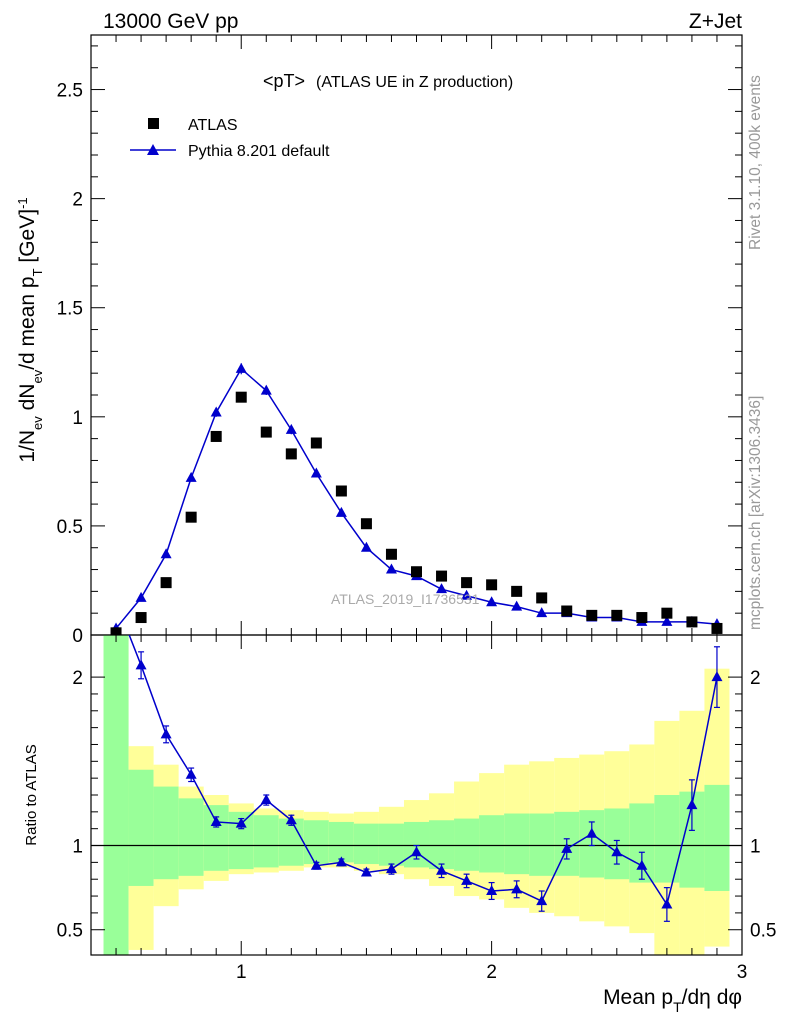  What do you see at coordinates (742, 972) in the screenshot?
I see `xtick-label: 3` at bounding box center [742, 972].